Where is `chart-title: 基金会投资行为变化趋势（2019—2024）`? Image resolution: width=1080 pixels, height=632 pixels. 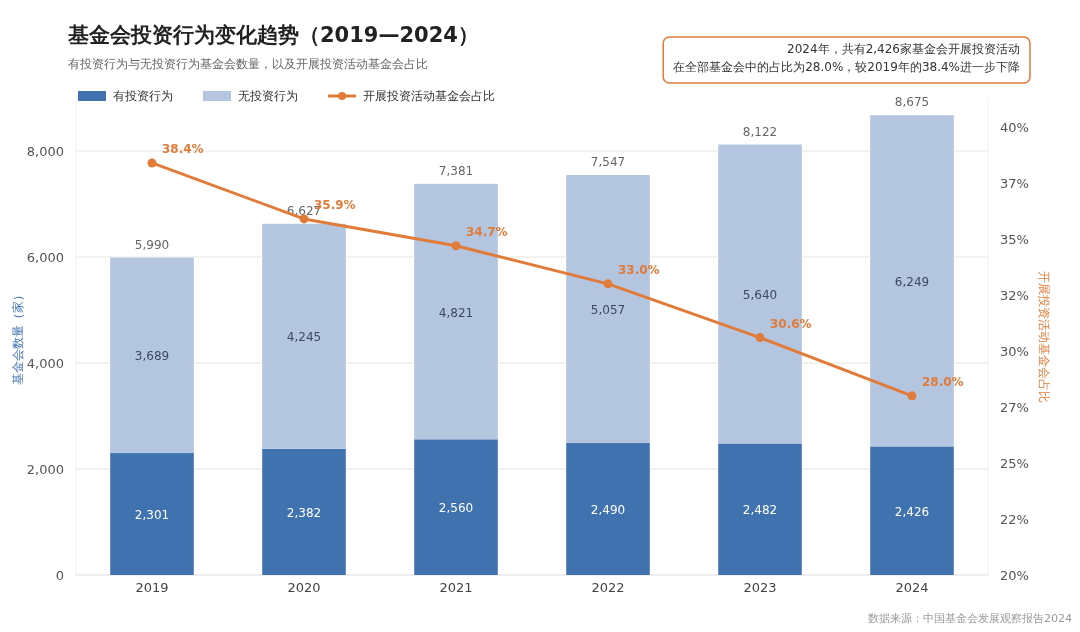 chart-title: 基金会投资行为变化趋势（2019—2024） is located at coordinates (273, 35).